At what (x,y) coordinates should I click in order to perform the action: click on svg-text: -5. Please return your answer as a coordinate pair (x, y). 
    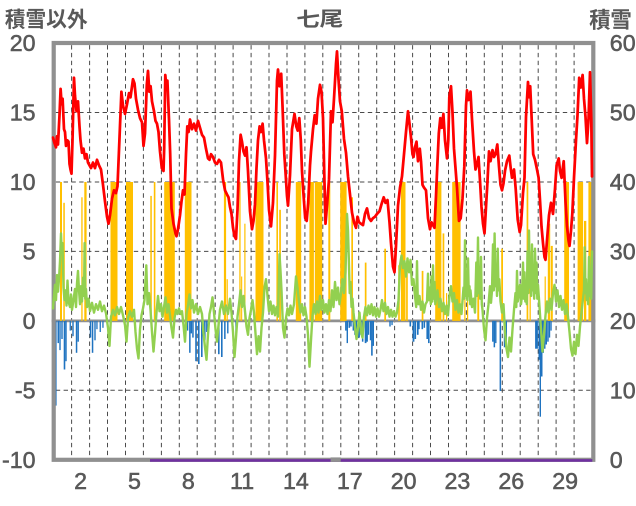
    Looking at the image, I should click on (25, 390).